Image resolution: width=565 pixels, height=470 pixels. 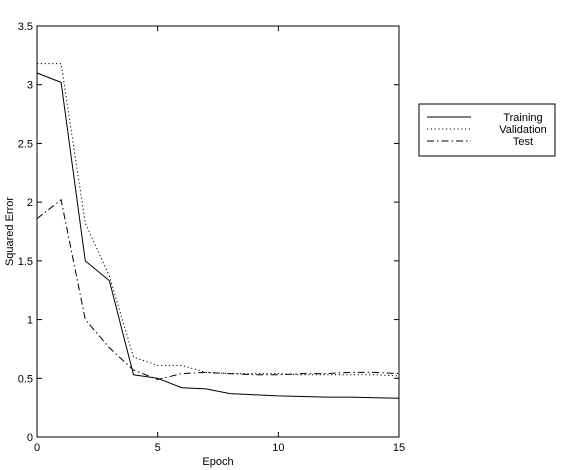 I want to click on y-tick-label: 2.5, so click(x=25, y=144).